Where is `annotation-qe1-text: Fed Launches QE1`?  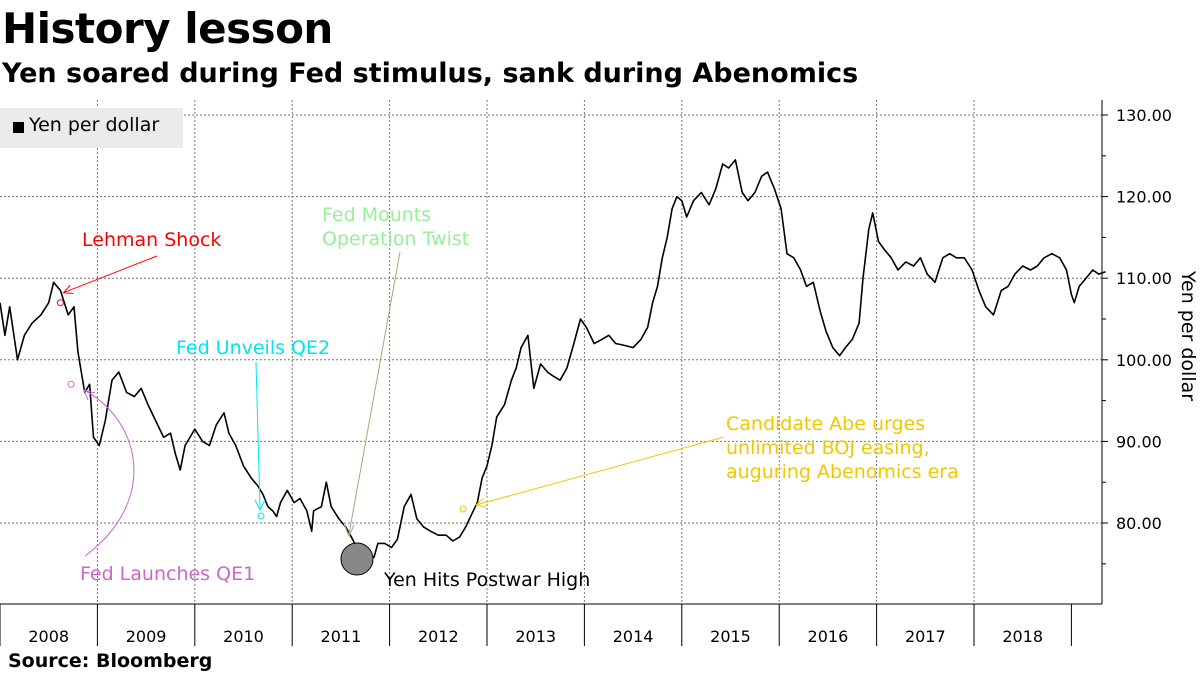
annotation-qe1-text: Fed Launches QE1 is located at coordinates (167, 574).